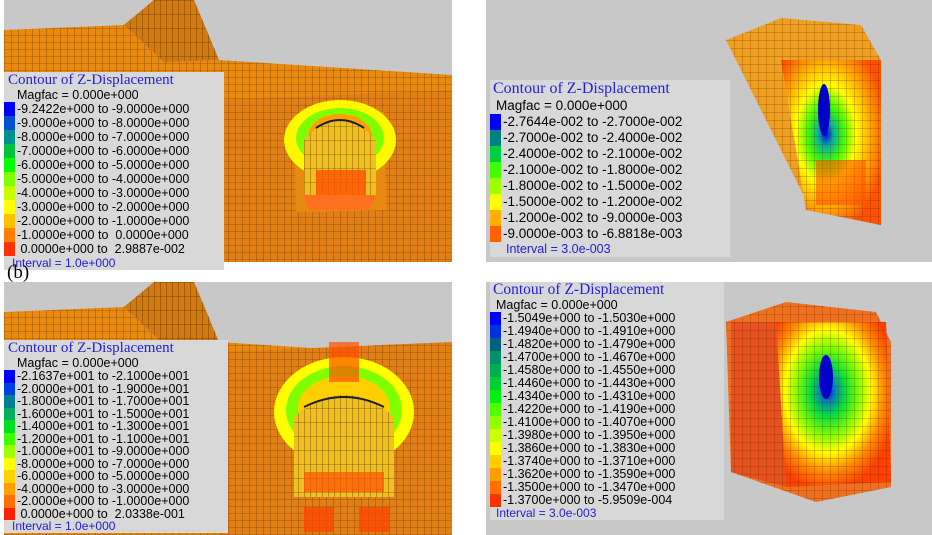 This screenshot has width=932, height=535. I want to click on legend-row: -1.3980e+000 to -1.3950e+000, so click(607, 435).